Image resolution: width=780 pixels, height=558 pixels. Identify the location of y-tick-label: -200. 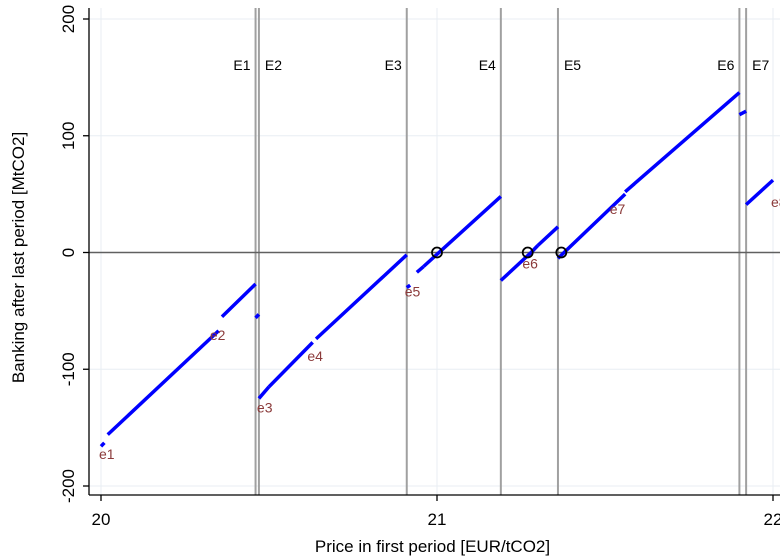
(68, 486).